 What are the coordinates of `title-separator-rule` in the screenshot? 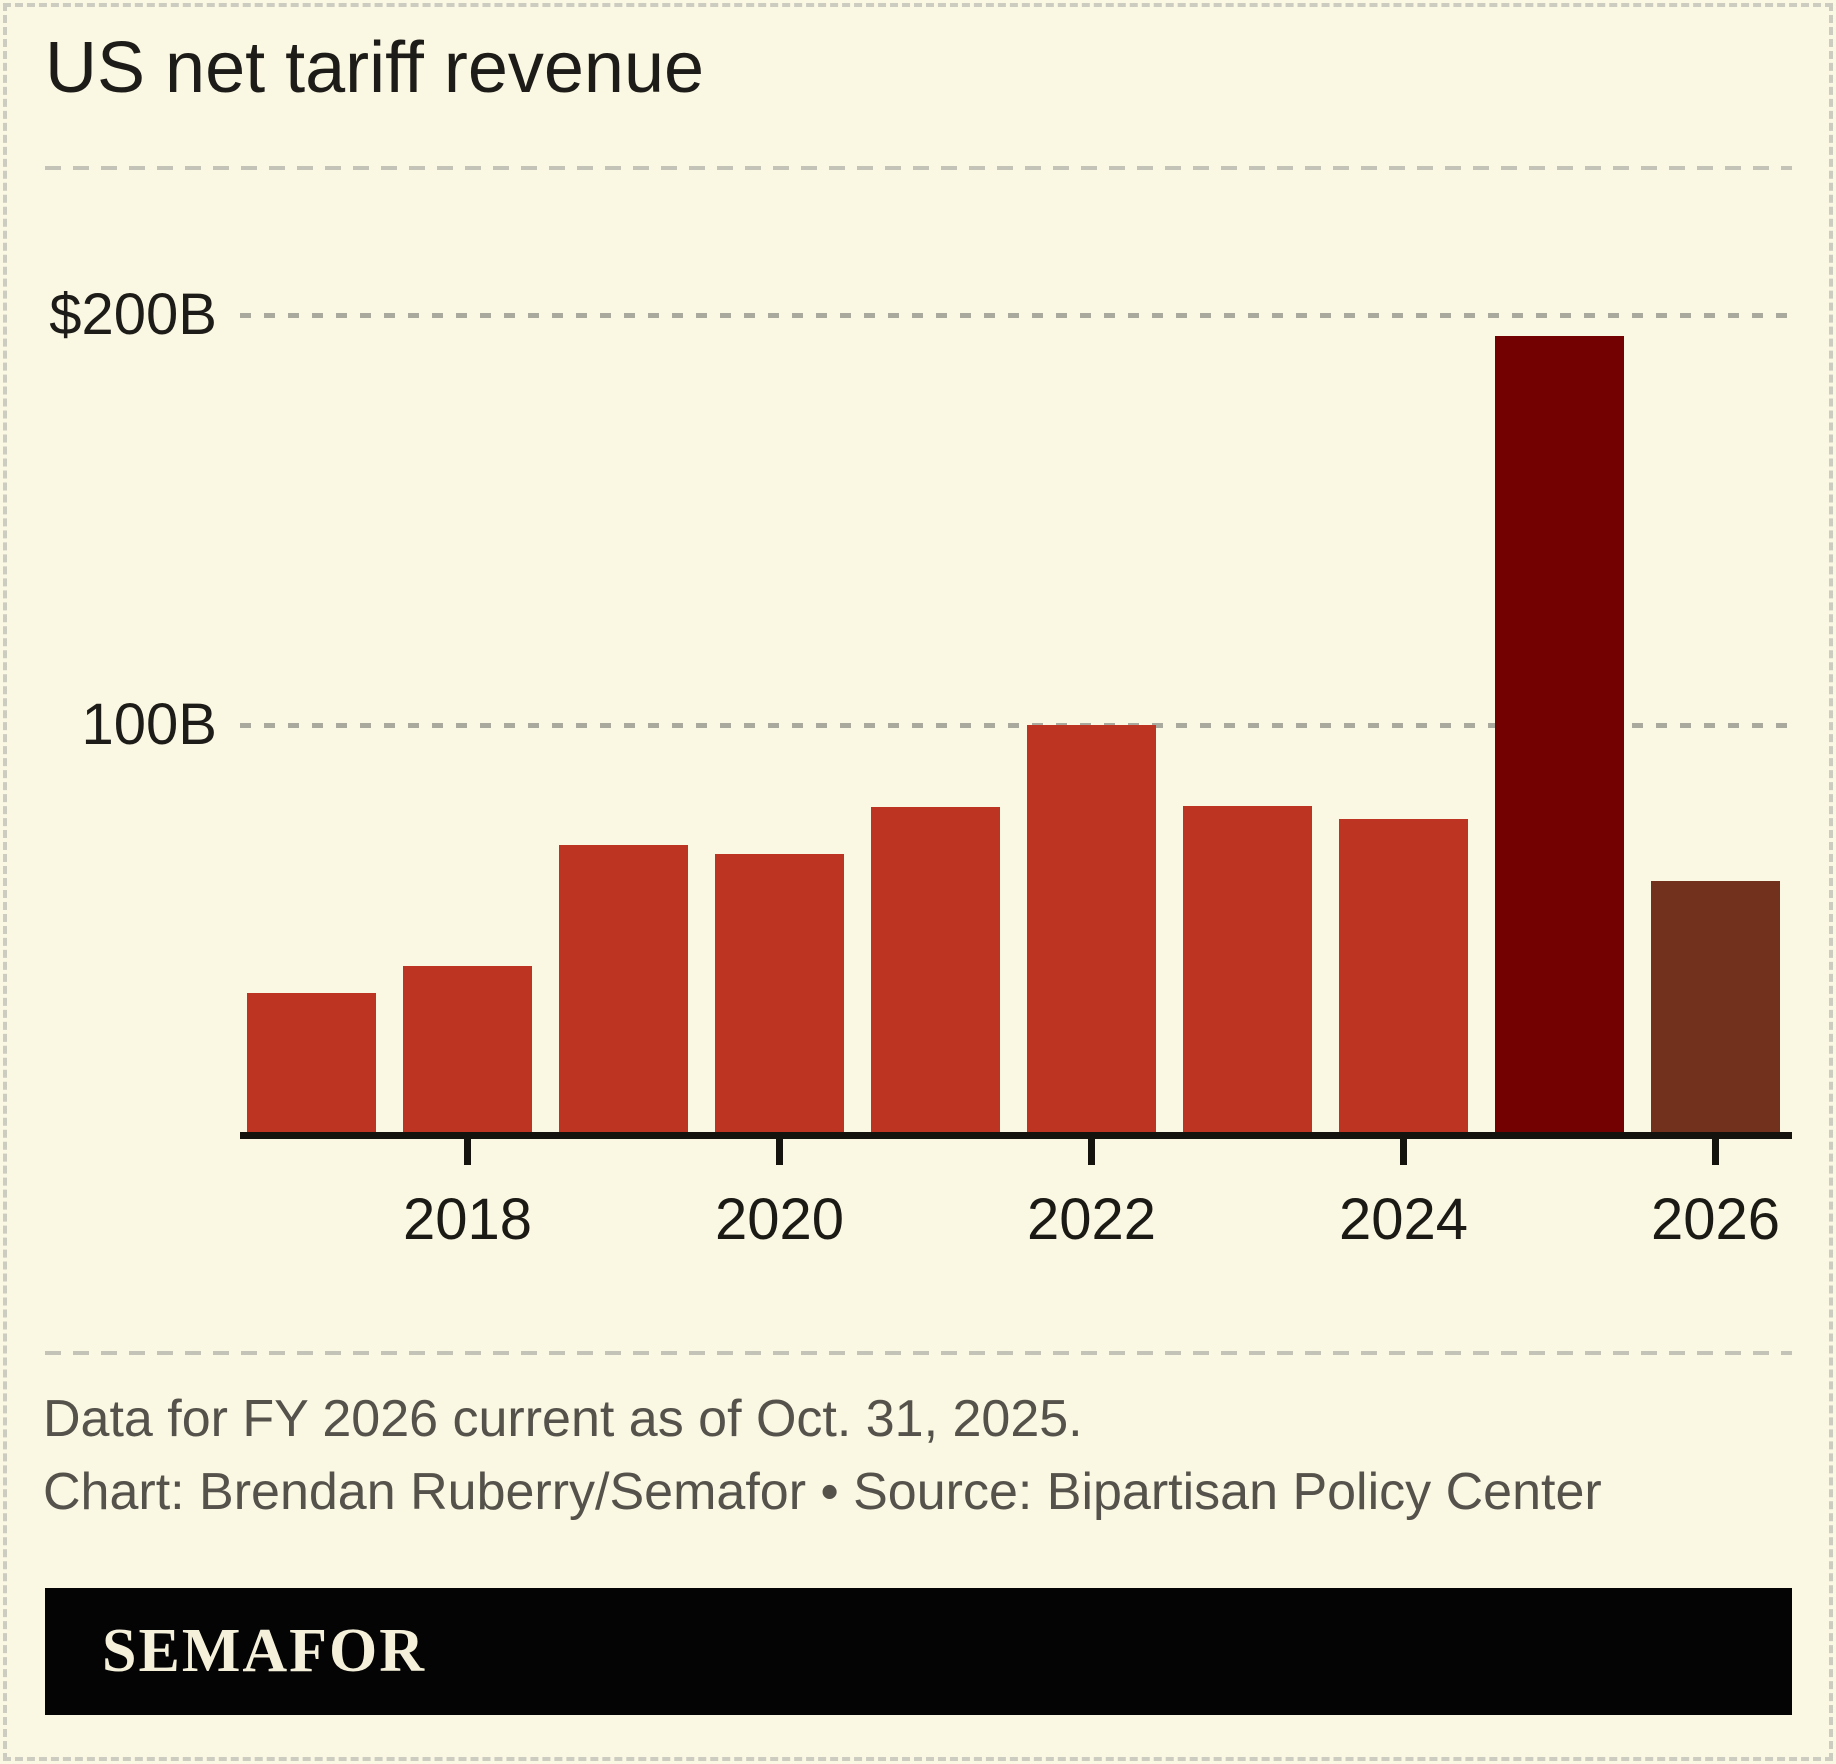 It's located at (918, 168).